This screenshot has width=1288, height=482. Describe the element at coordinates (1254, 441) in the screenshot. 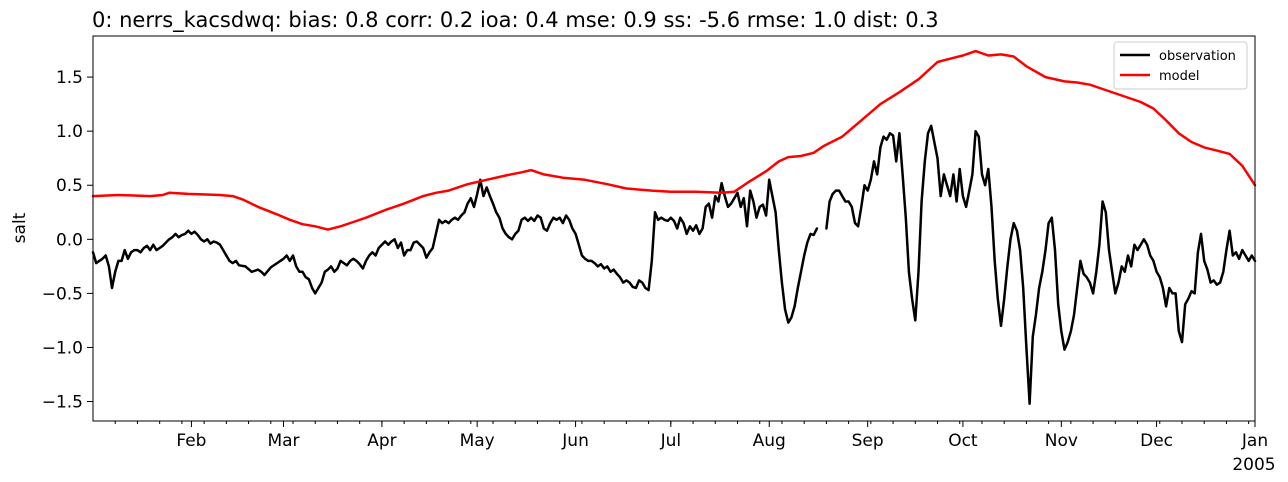

I see `x-tick-label: Jan` at that location.